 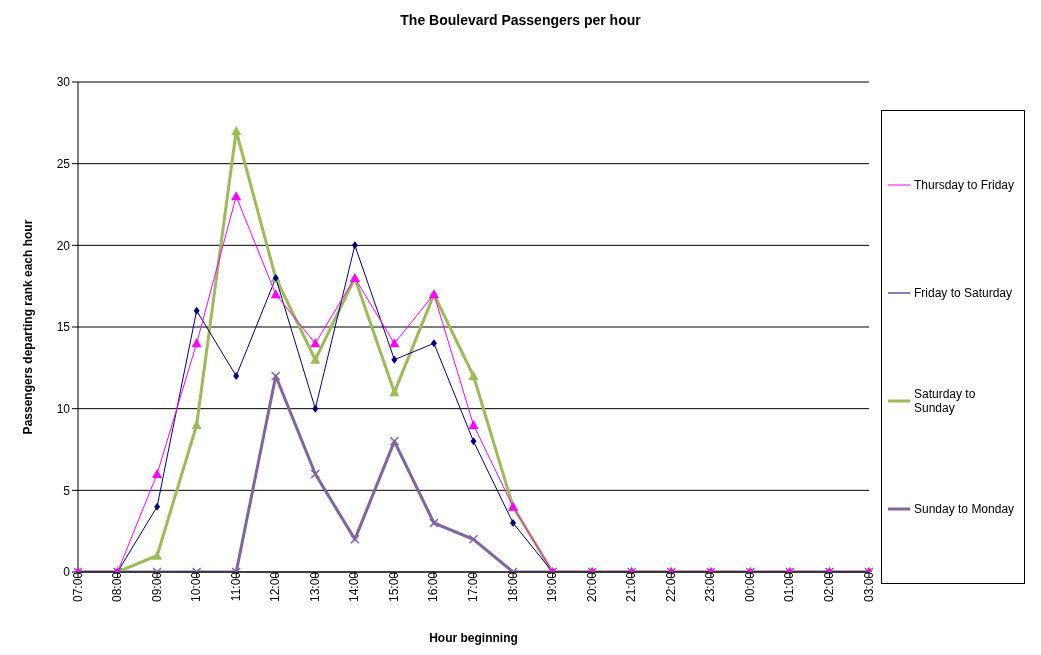 What do you see at coordinates (552, 587) in the screenshot?
I see `x-tick-label: 19:00` at bounding box center [552, 587].